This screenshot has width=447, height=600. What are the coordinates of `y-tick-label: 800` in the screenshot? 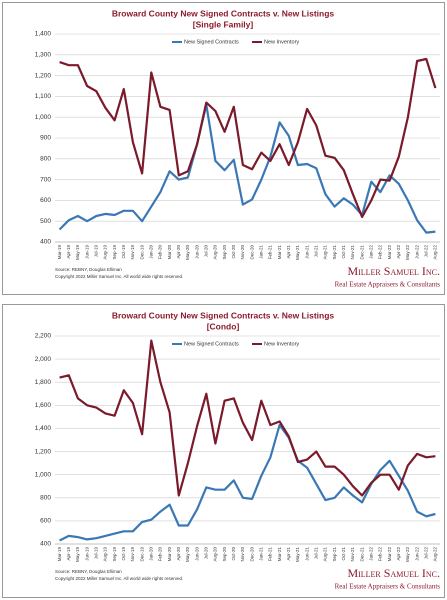 It's located at (45, 497).